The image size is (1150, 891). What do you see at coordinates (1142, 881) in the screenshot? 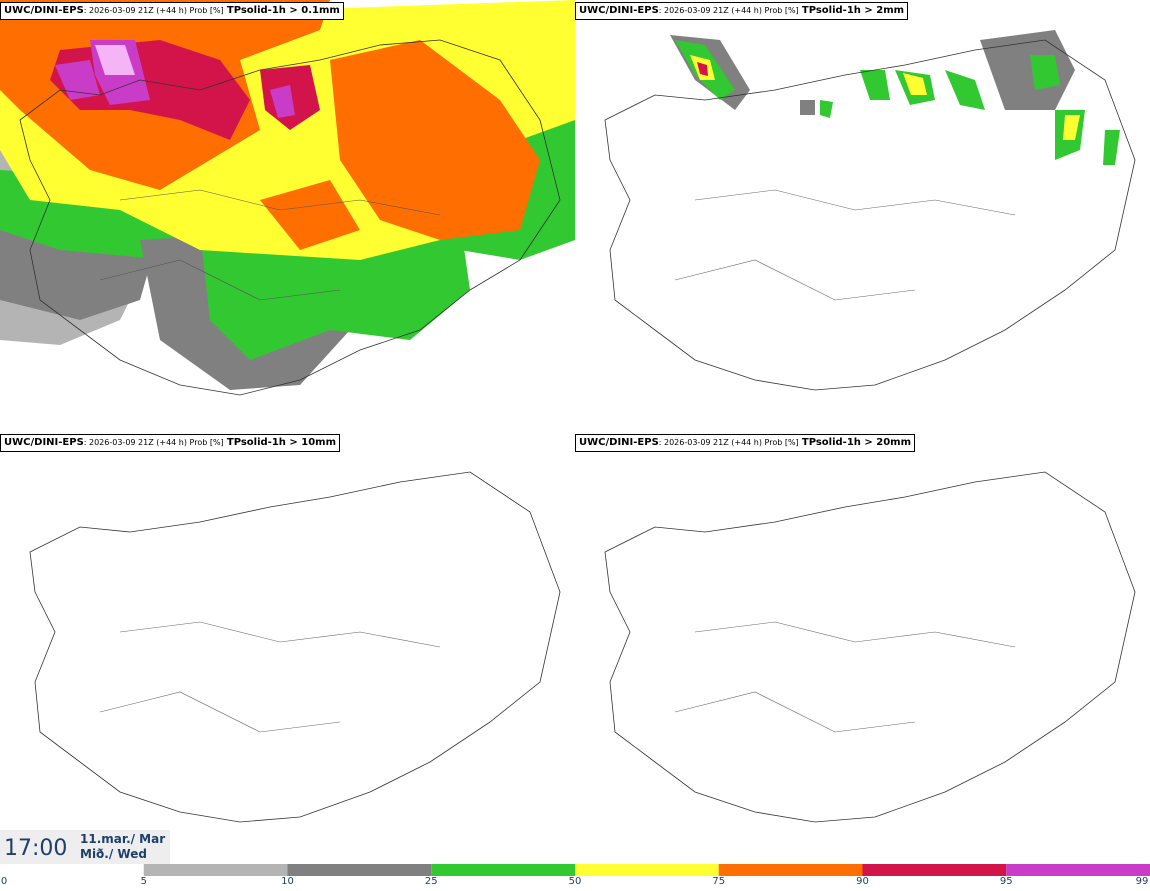
I see `colorbar-tick-label: 99` at bounding box center [1142, 881].